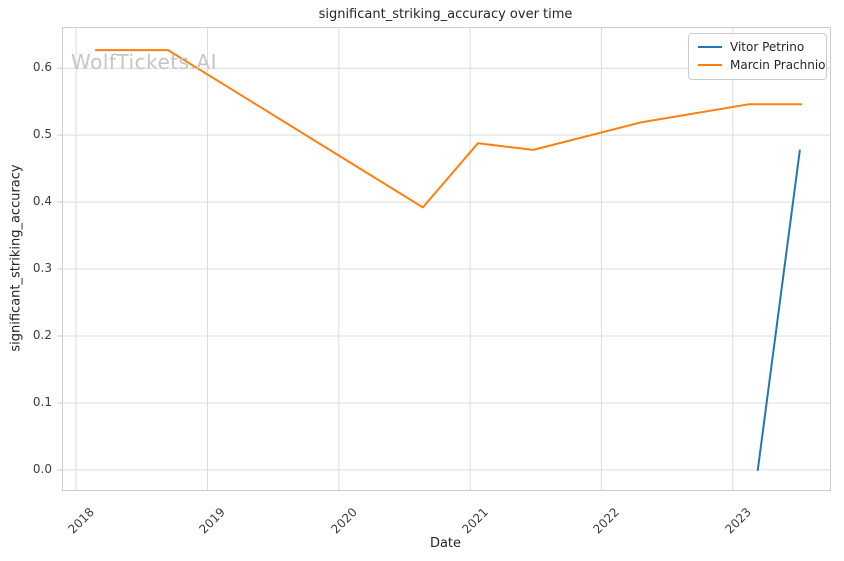  I want to click on x-tick-label: 2018, so click(81, 521).